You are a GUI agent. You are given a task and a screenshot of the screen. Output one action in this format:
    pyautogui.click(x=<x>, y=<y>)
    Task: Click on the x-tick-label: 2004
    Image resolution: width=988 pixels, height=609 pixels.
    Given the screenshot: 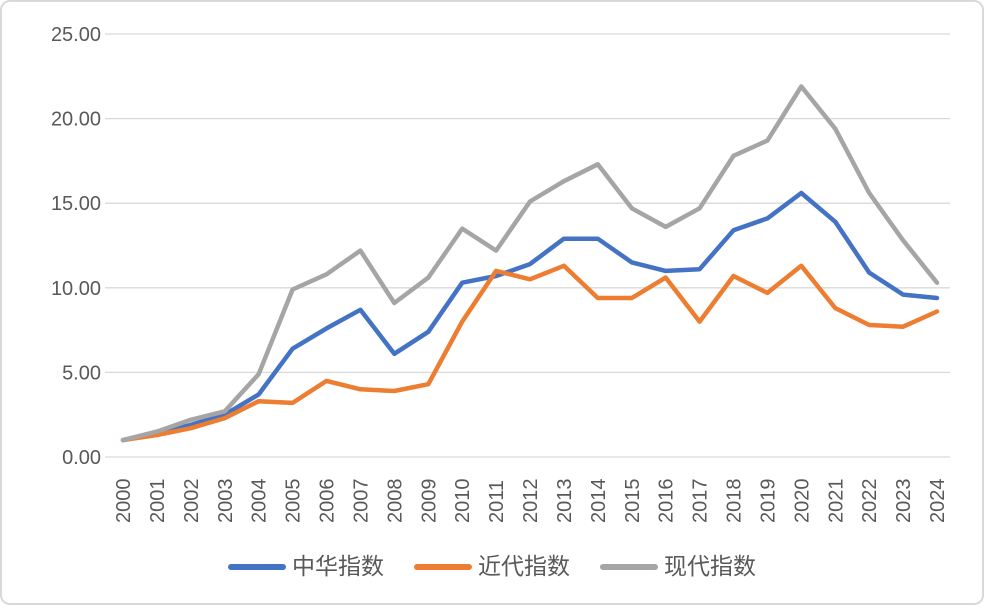 What is the action you would take?
    pyautogui.click(x=260, y=501)
    